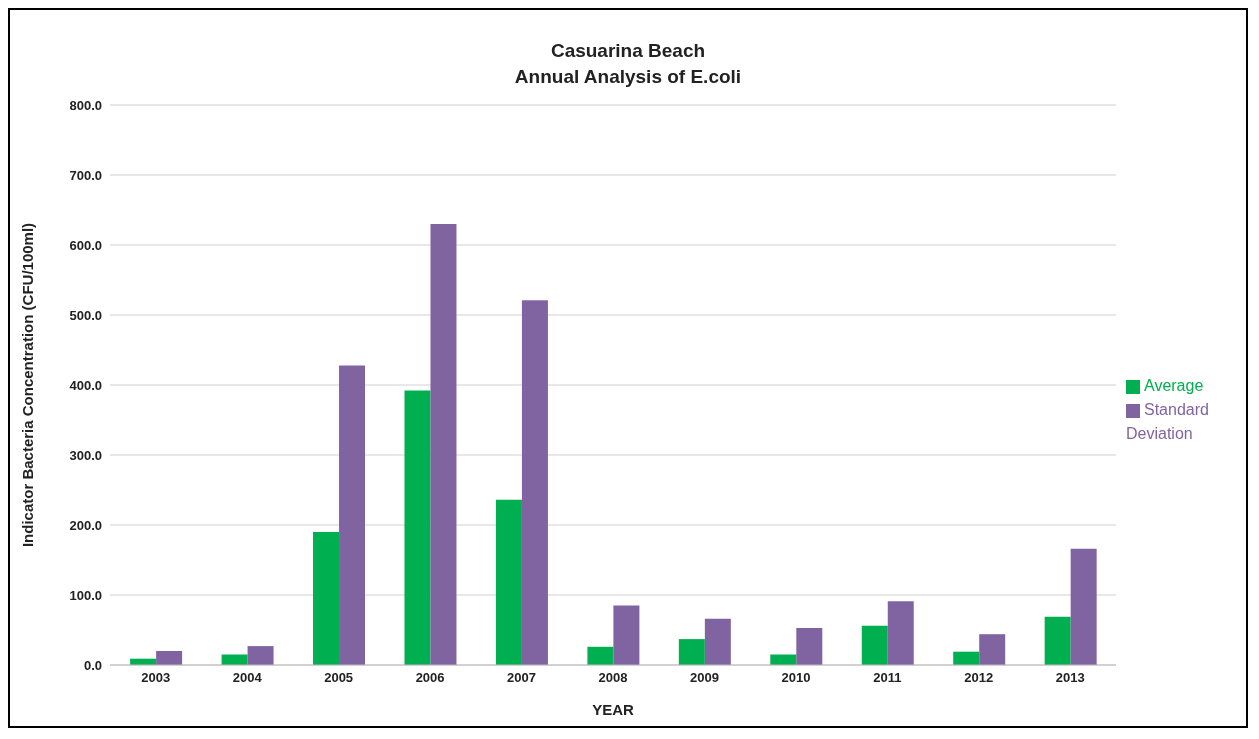 This screenshot has width=1259, height=739. Describe the element at coordinates (85, 245) in the screenshot. I see `y-tick-label: 600.0` at that location.